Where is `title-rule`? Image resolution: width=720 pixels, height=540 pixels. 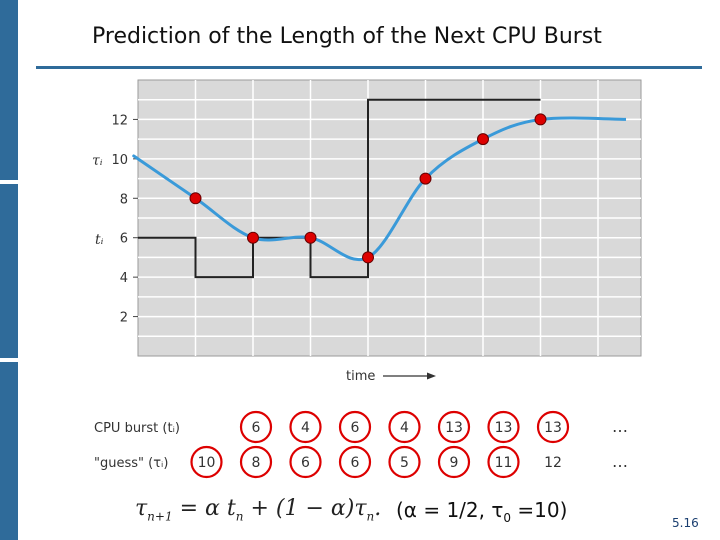 title-rule is located at coordinates (369, 67).